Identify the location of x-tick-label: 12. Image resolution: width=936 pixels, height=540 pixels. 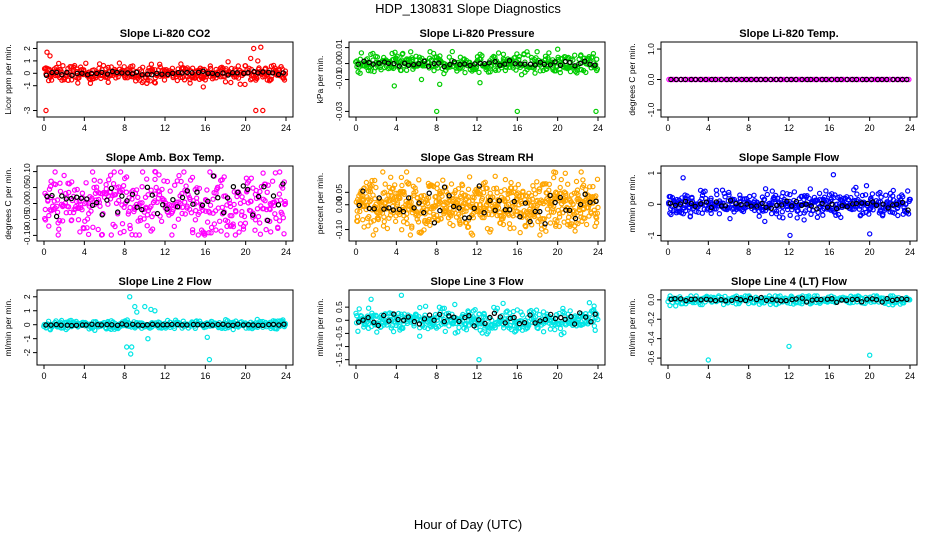
(477, 376).